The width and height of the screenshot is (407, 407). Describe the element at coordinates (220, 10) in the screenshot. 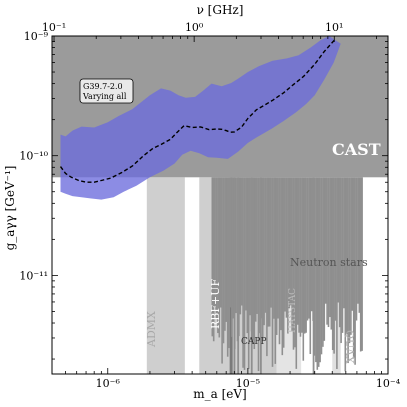

I see `top-axis-title: ν [GHz]` at that location.